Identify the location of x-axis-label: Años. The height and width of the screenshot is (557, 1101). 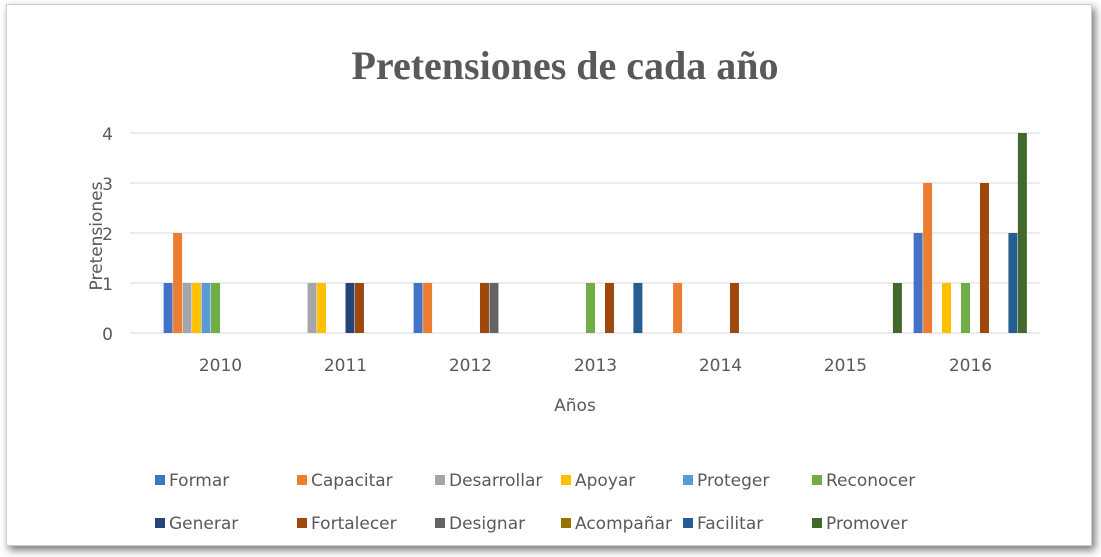
(575, 406).